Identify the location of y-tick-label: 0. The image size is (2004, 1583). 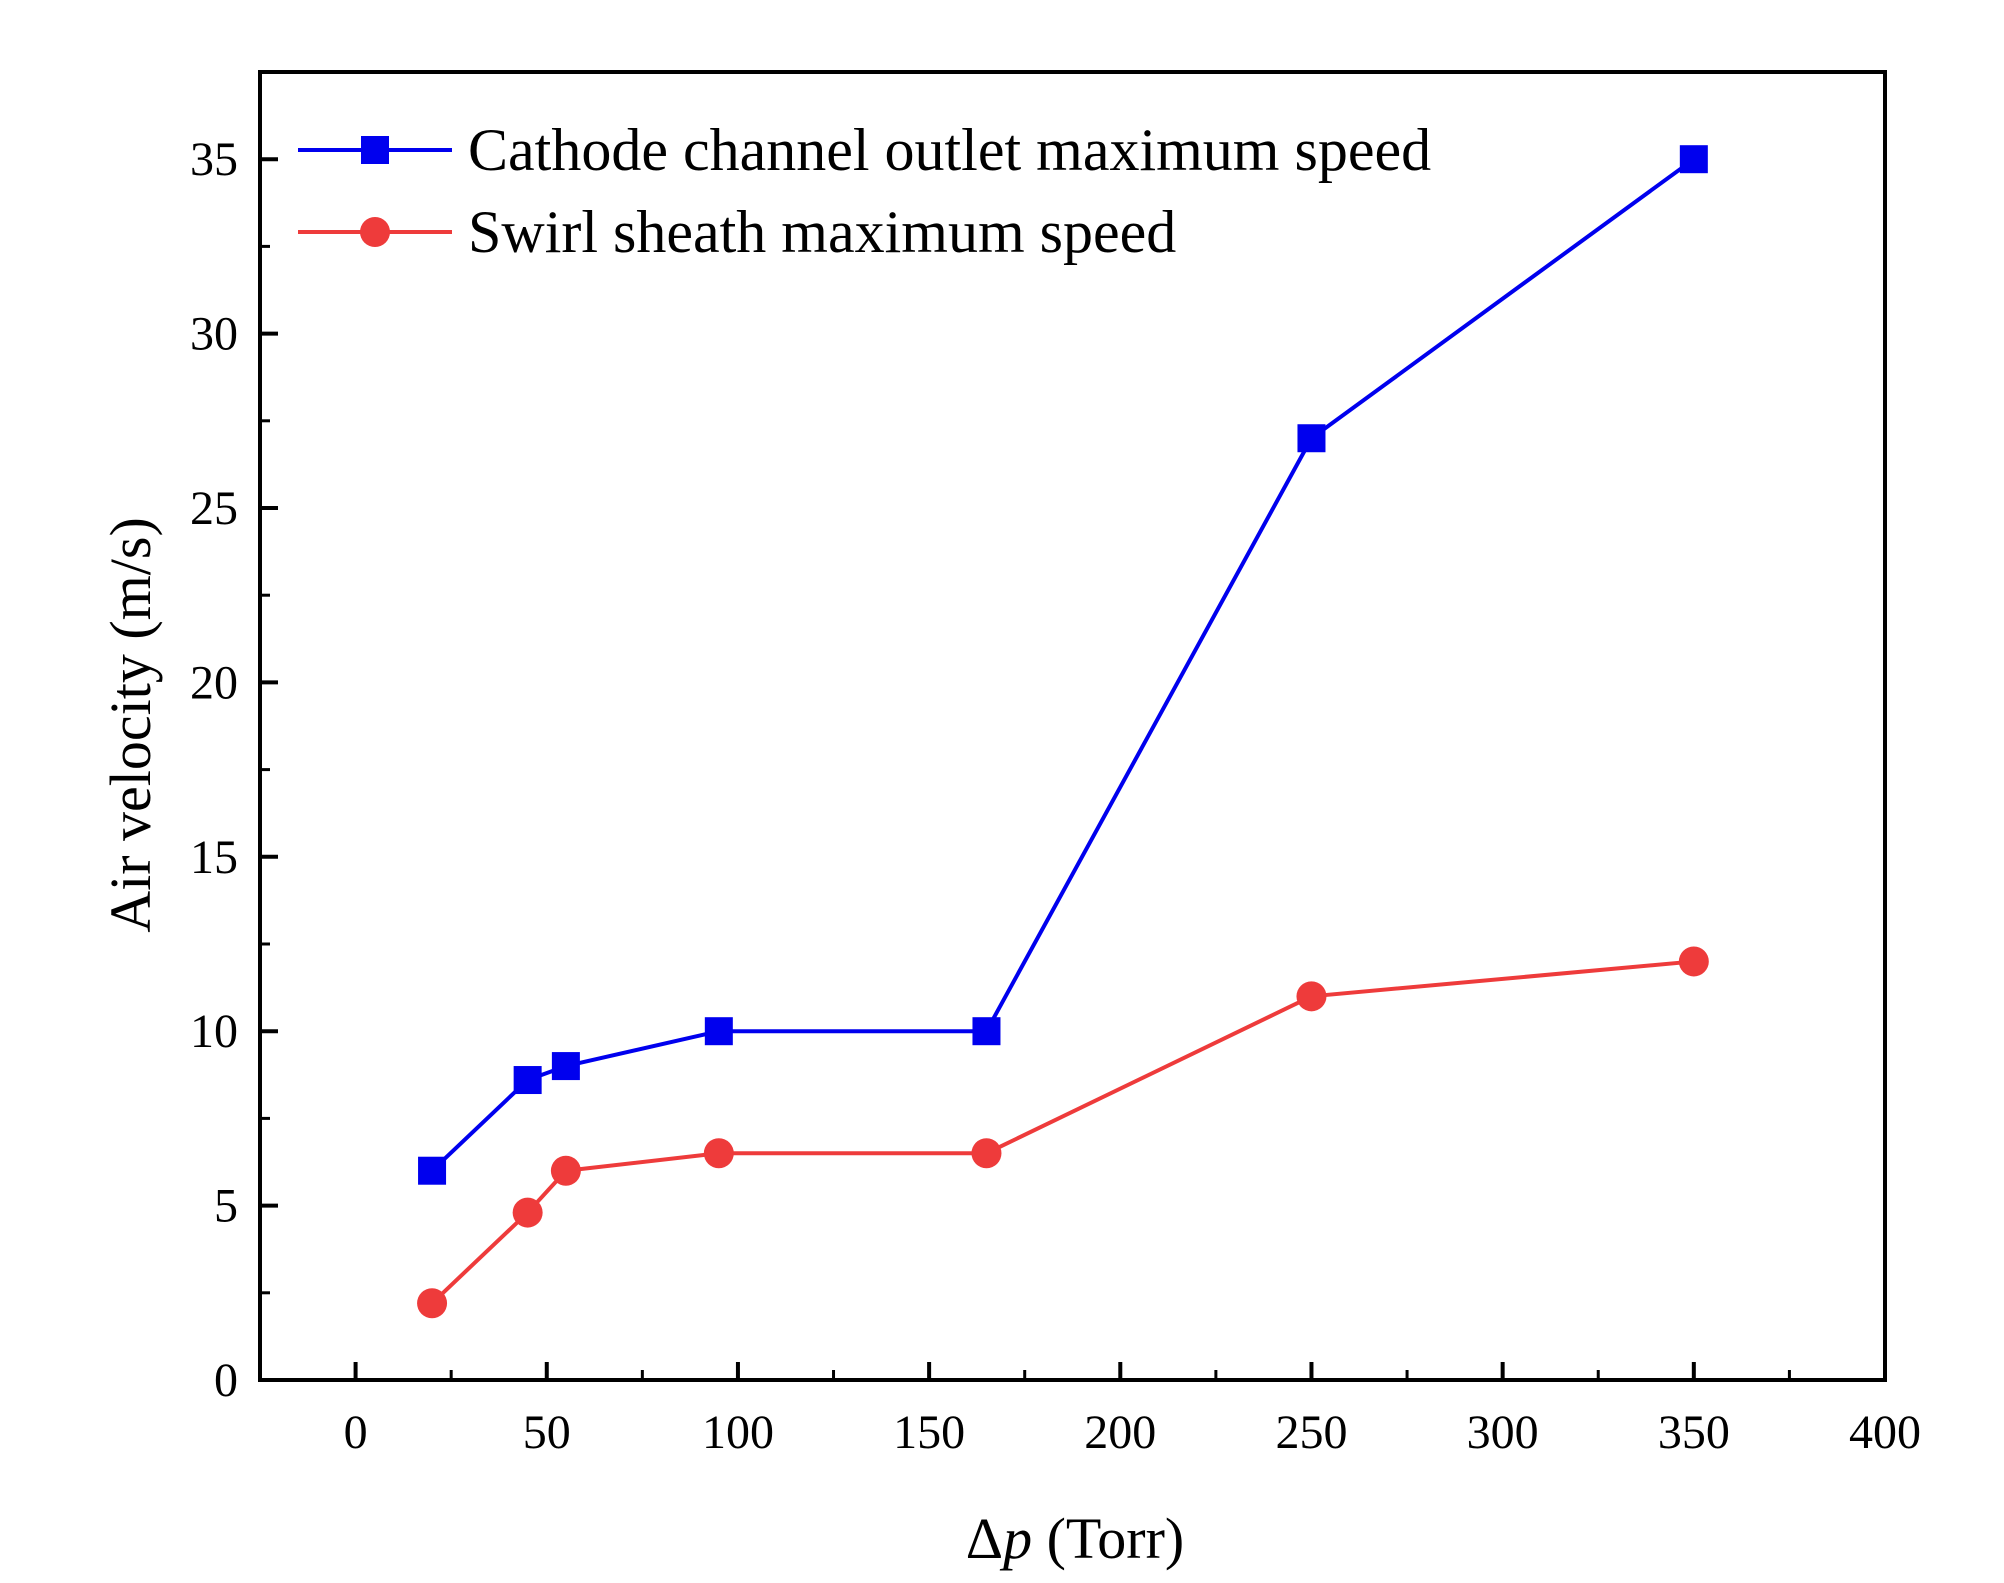
(226, 1380).